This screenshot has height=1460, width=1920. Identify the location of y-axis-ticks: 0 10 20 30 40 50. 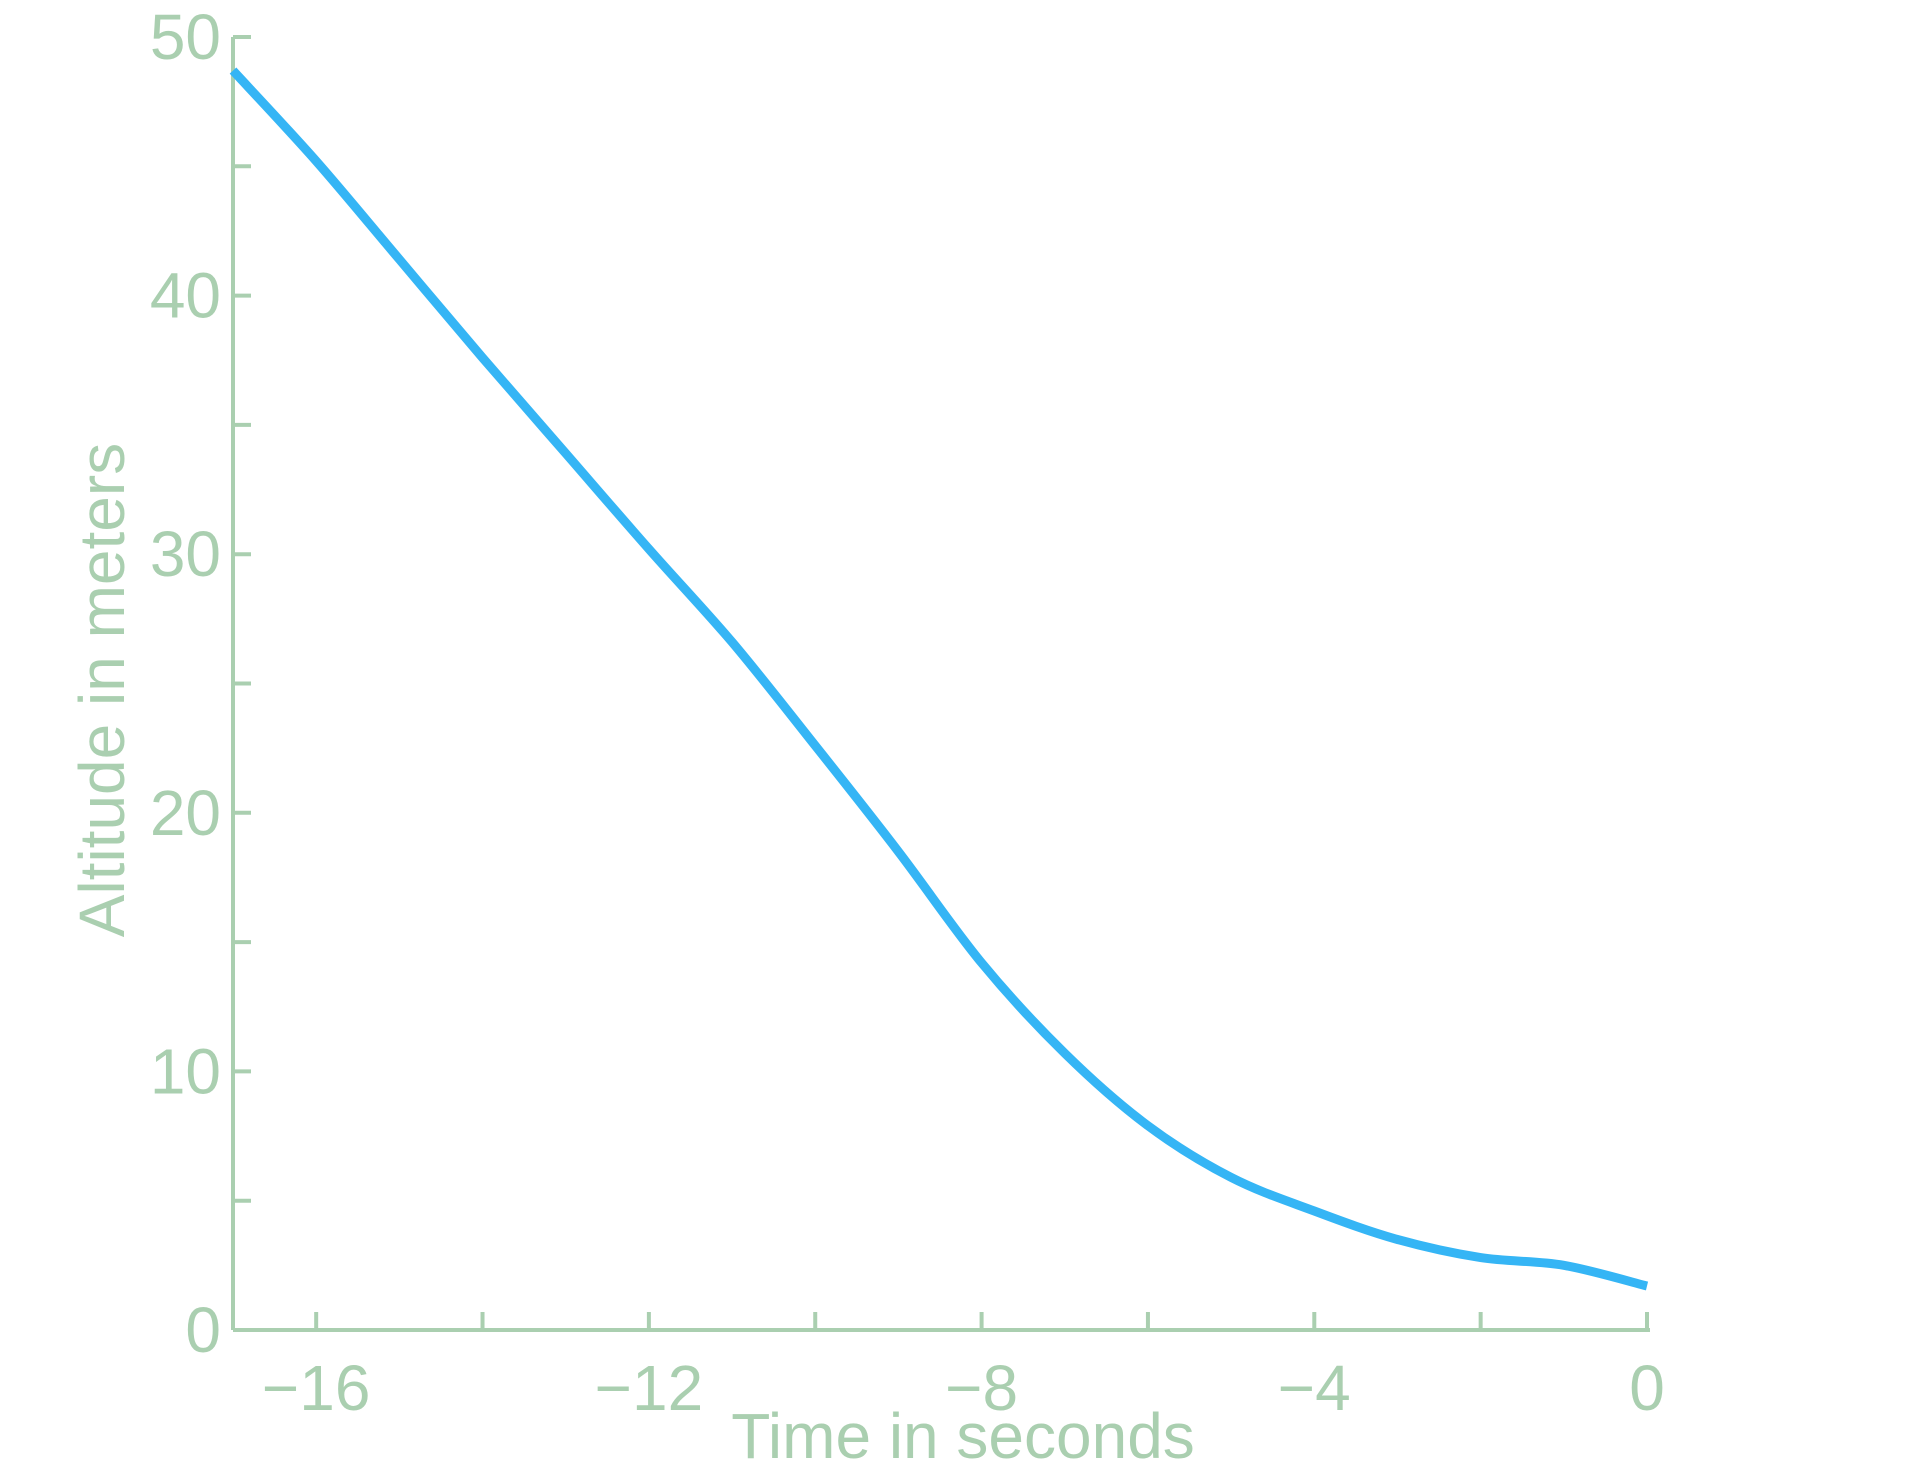
(200, 683).